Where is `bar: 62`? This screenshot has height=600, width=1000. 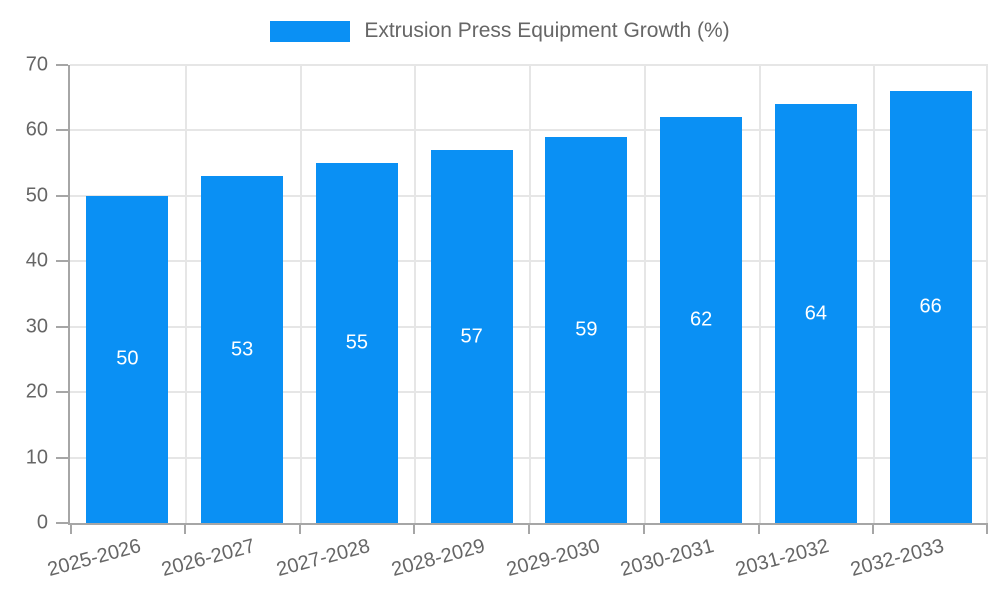
bar: 62 is located at coordinates (701, 320).